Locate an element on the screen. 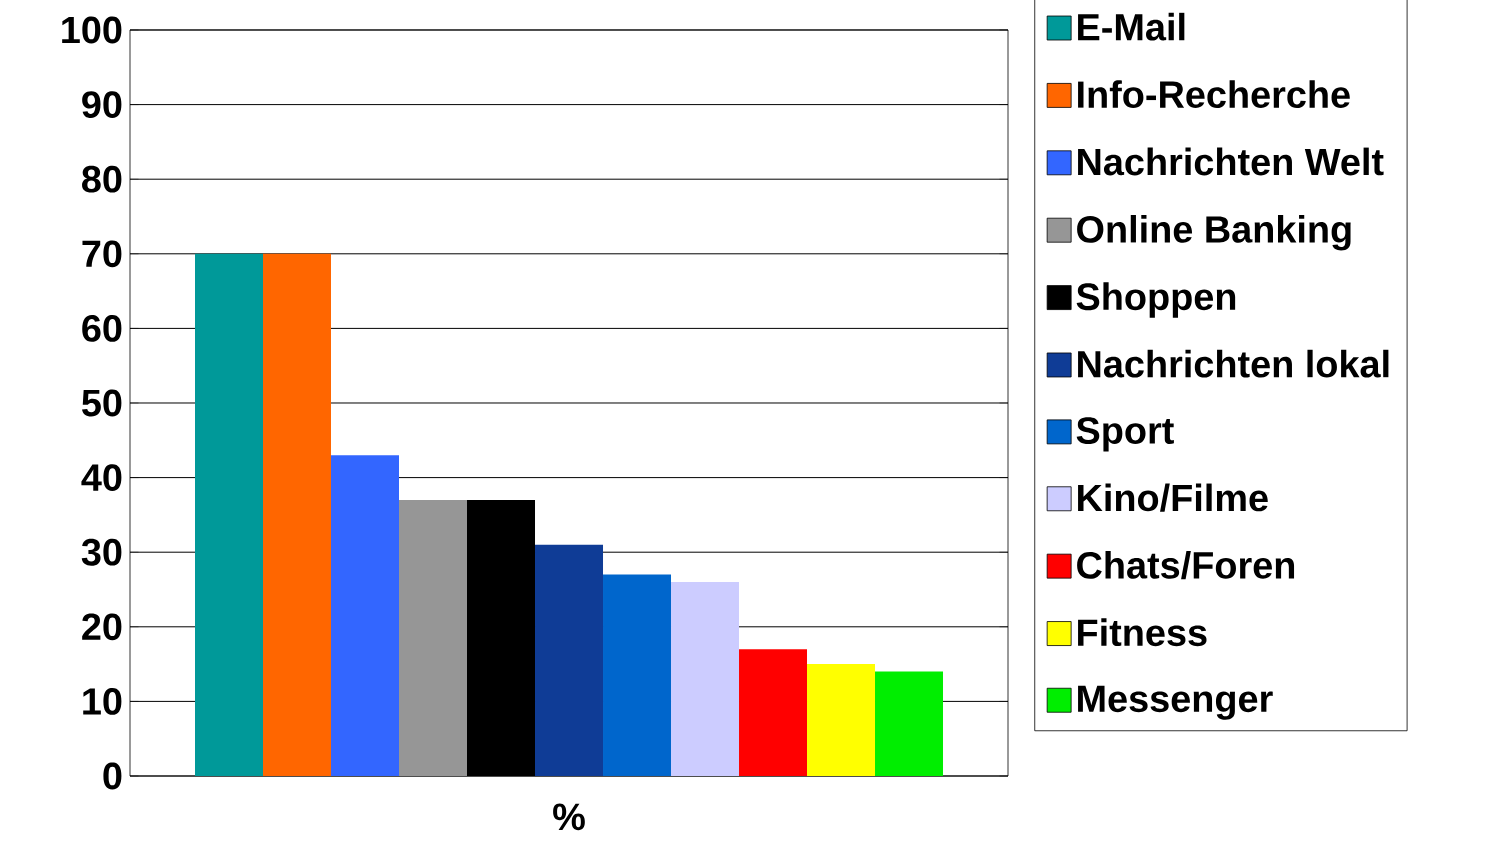  y-tick-label: 40 is located at coordinates (101, 477).